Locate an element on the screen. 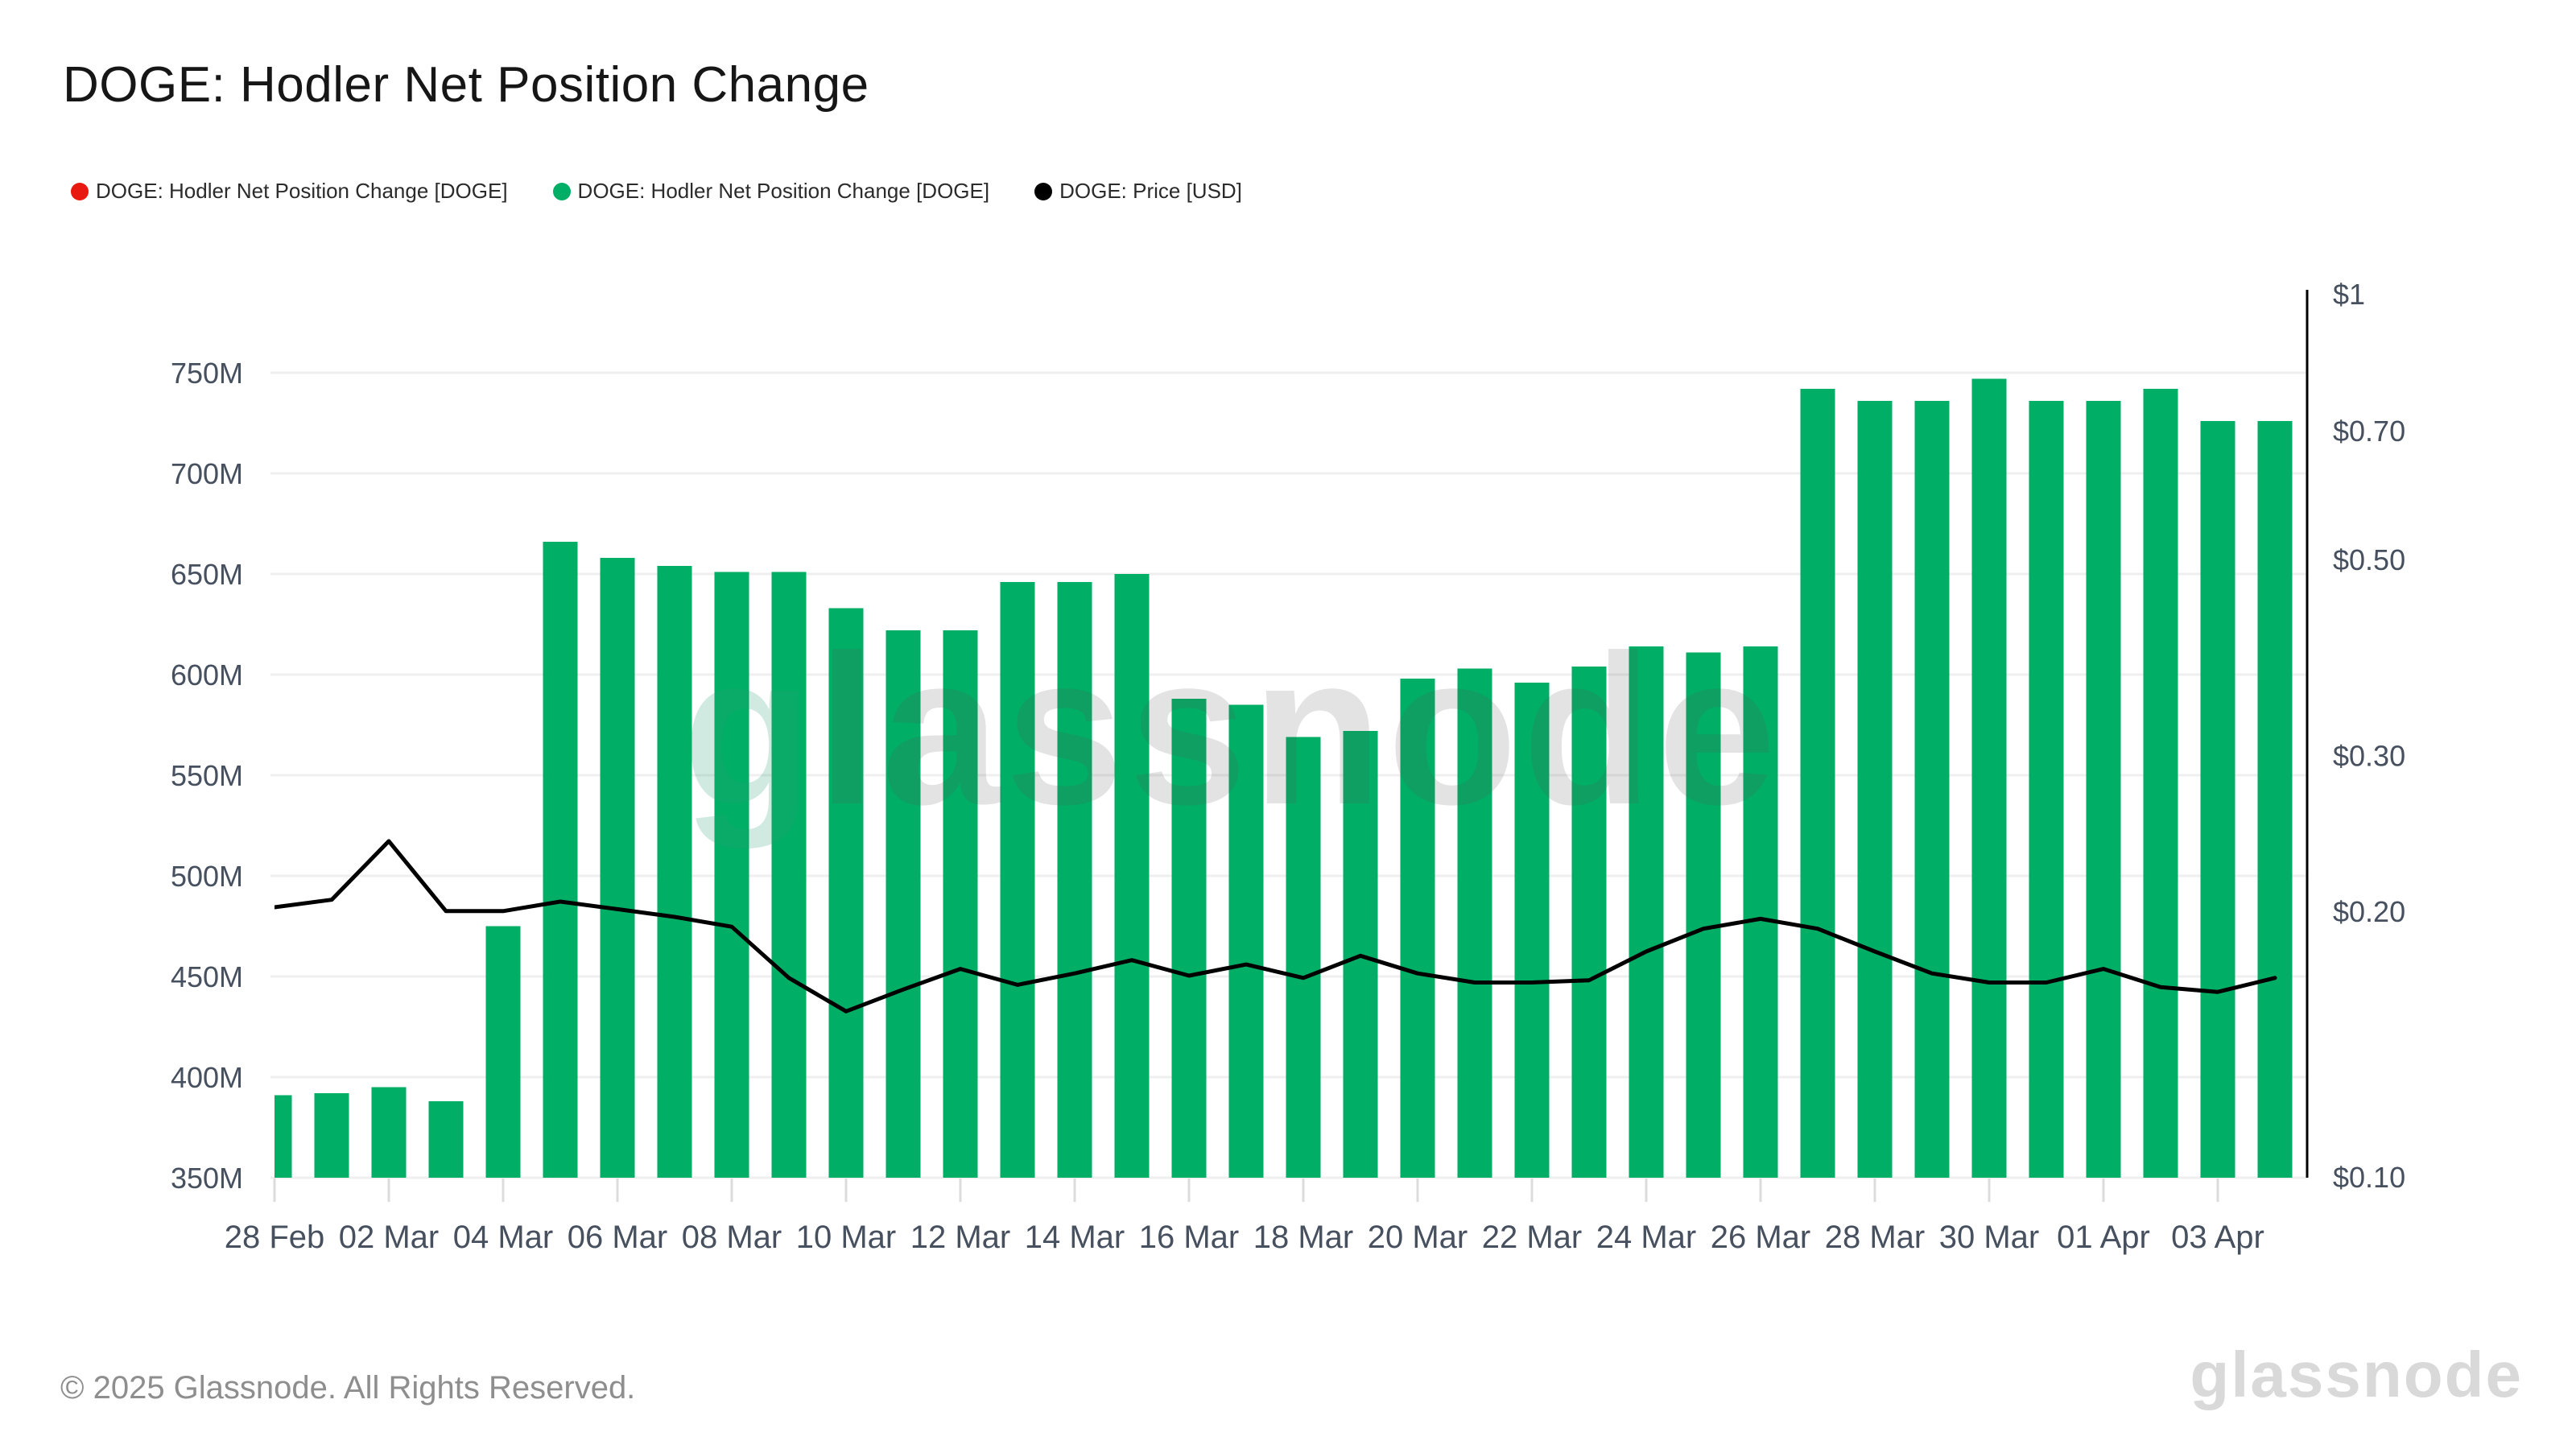  legend-marker-green-dot-icon is located at coordinates (561, 191).